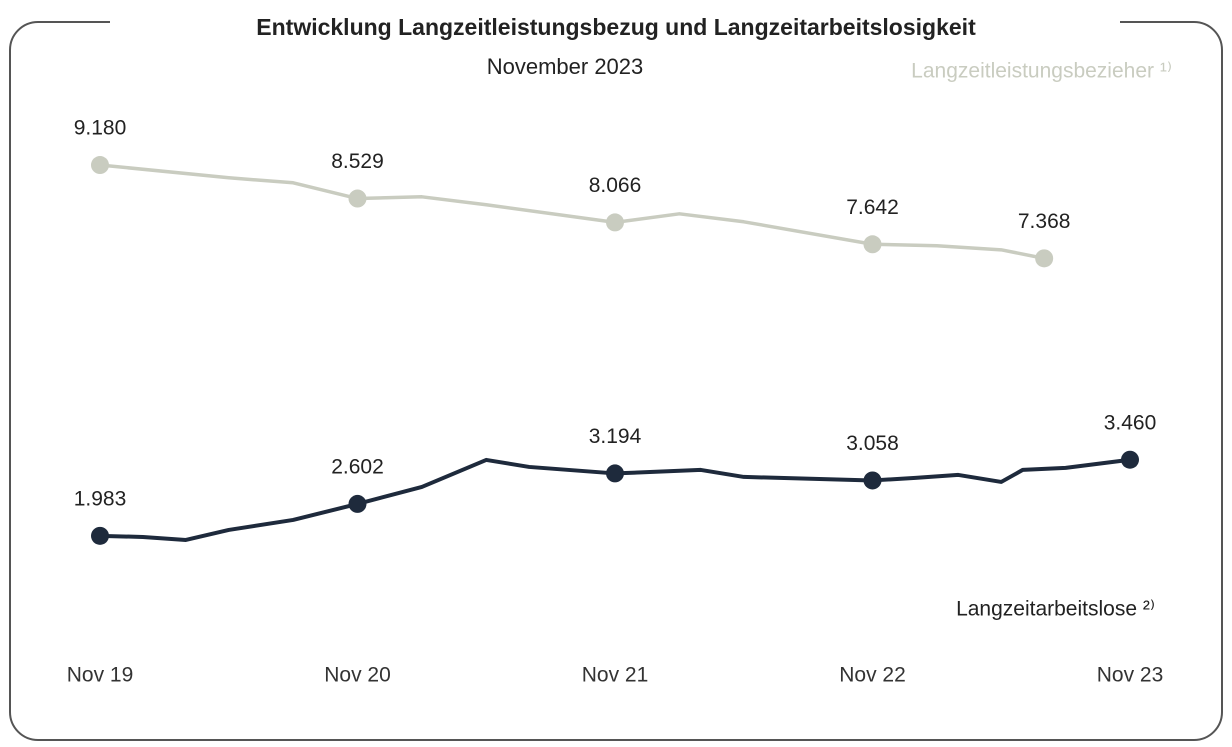  I want to click on legend-label: Langzeitarbeitslose ²⁾, so click(1055, 609).